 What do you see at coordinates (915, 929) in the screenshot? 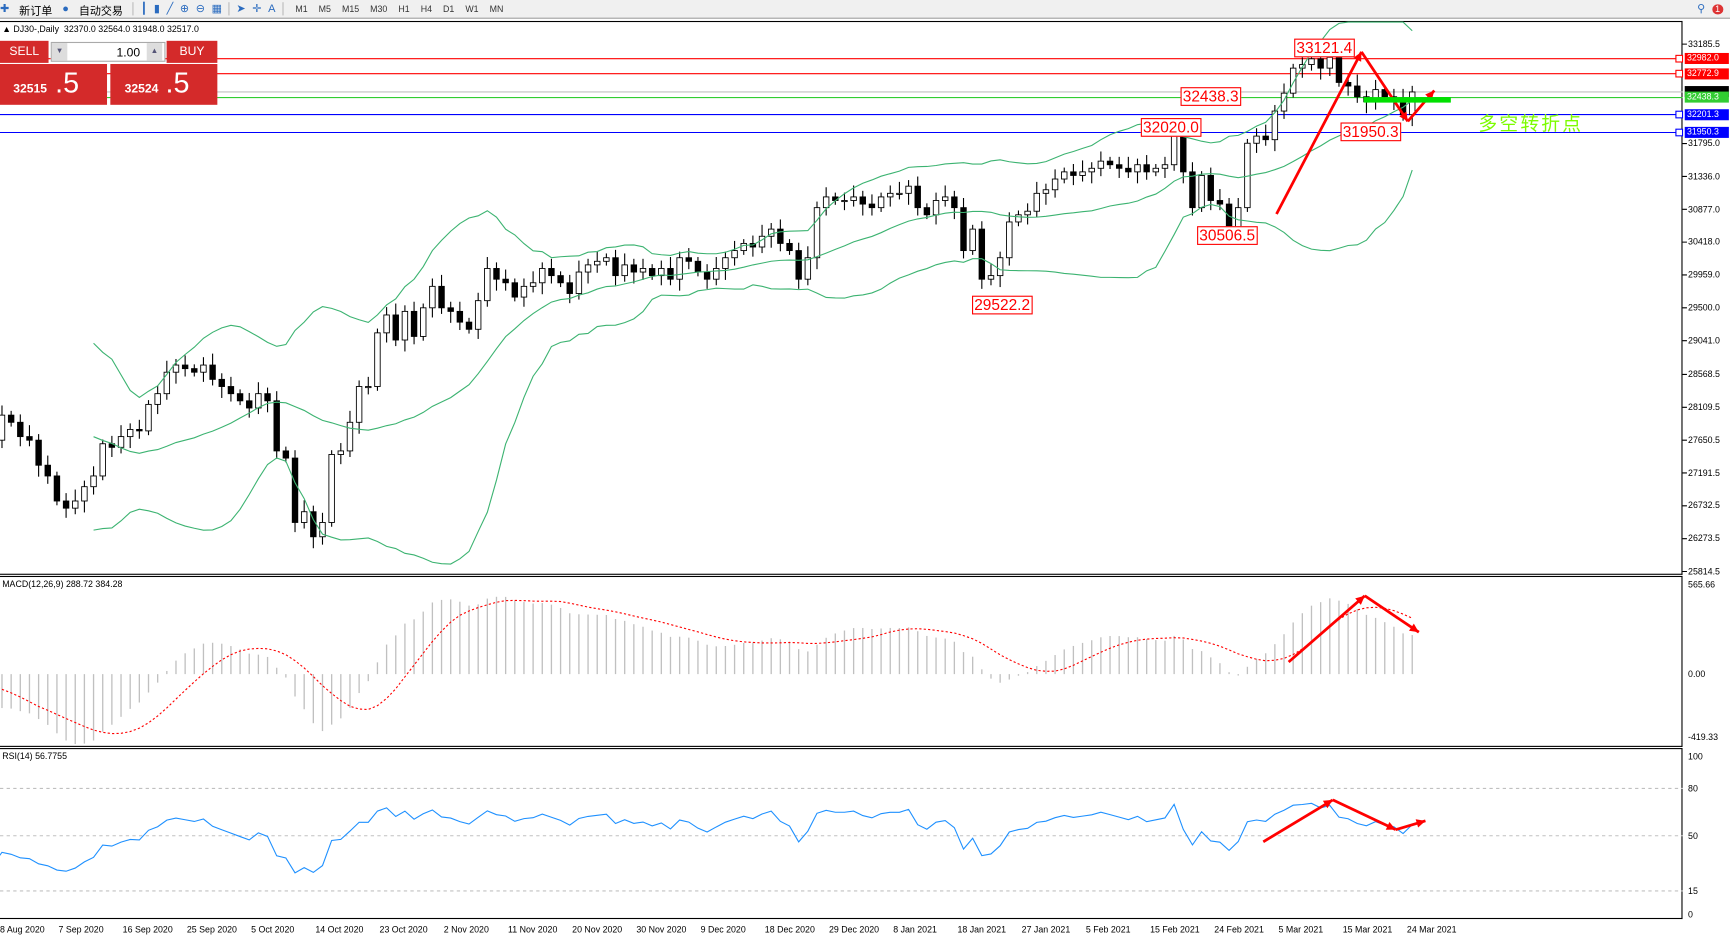
I see `date-axis-label: 8 Jan 2021` at bounding box center [915, 929].